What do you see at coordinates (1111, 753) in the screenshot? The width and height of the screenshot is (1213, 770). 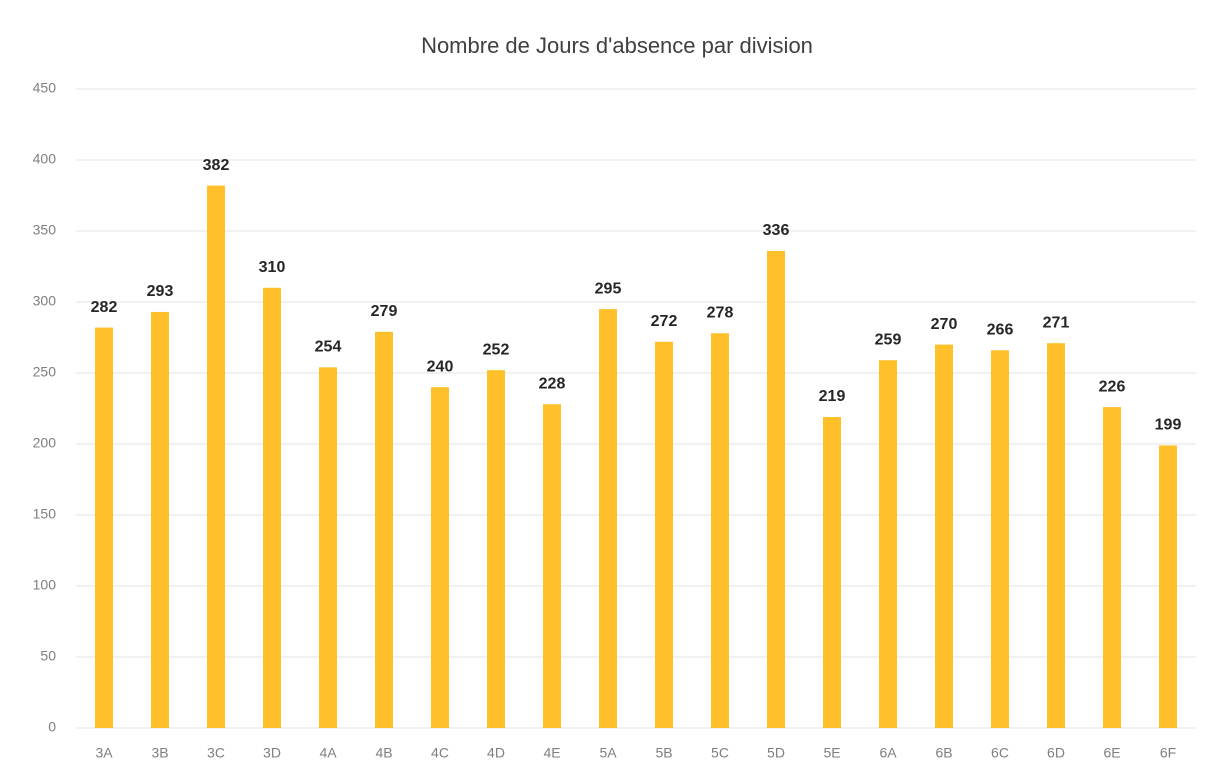 I see `x-tick-label: 6E` at bounding box center [1111, 753].